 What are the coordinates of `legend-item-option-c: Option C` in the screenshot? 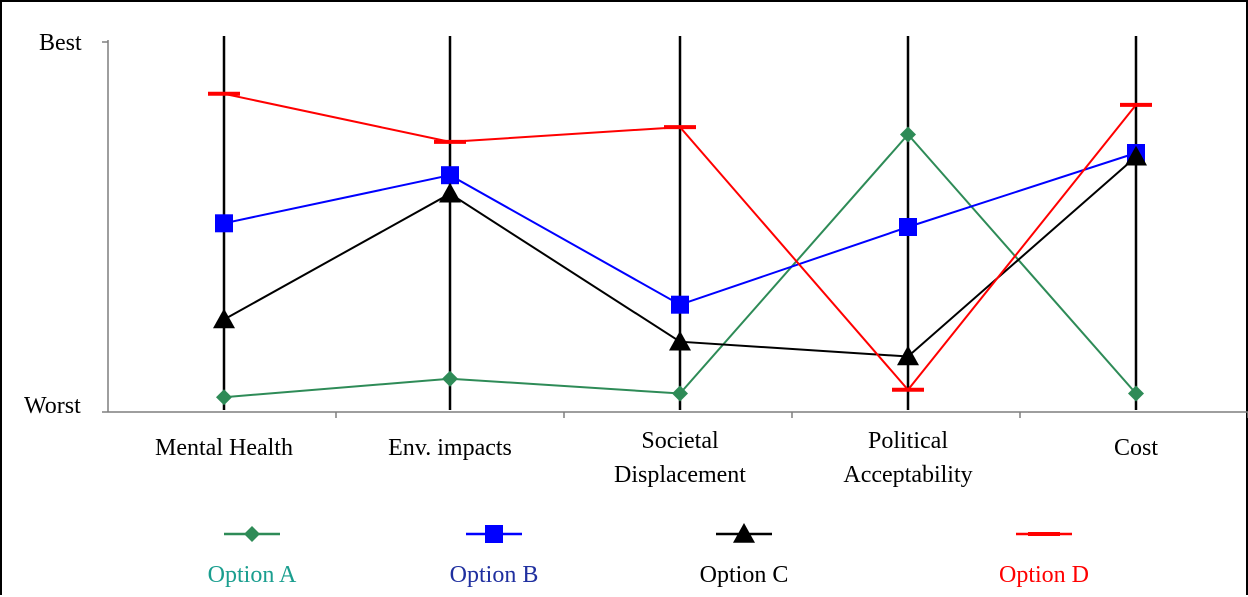 It's located at (744, 555).